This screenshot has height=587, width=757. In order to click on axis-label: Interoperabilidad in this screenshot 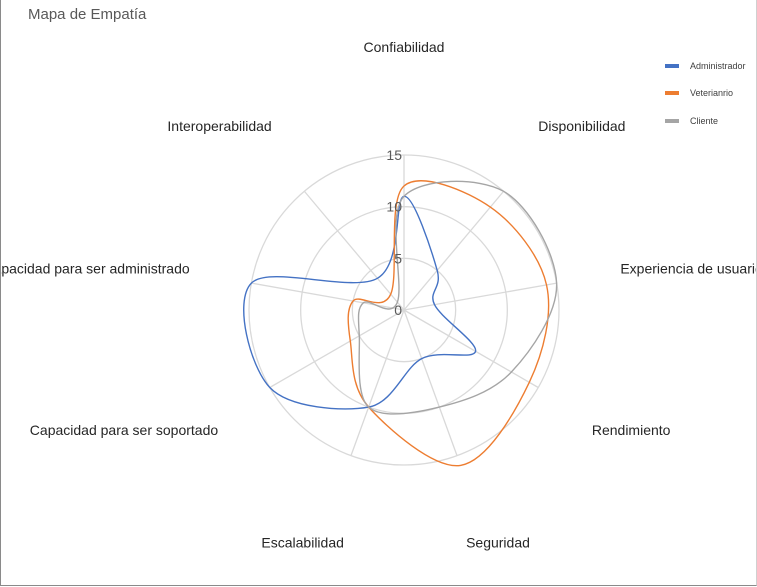, I will do `click(219, 126)`.